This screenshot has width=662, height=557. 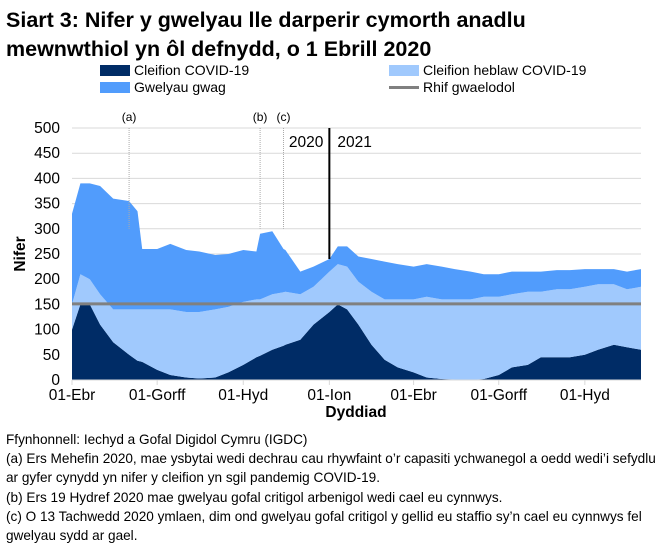 I want to click on legend-label-empty: Gwelyau gwag, so click(x=180, y=87).